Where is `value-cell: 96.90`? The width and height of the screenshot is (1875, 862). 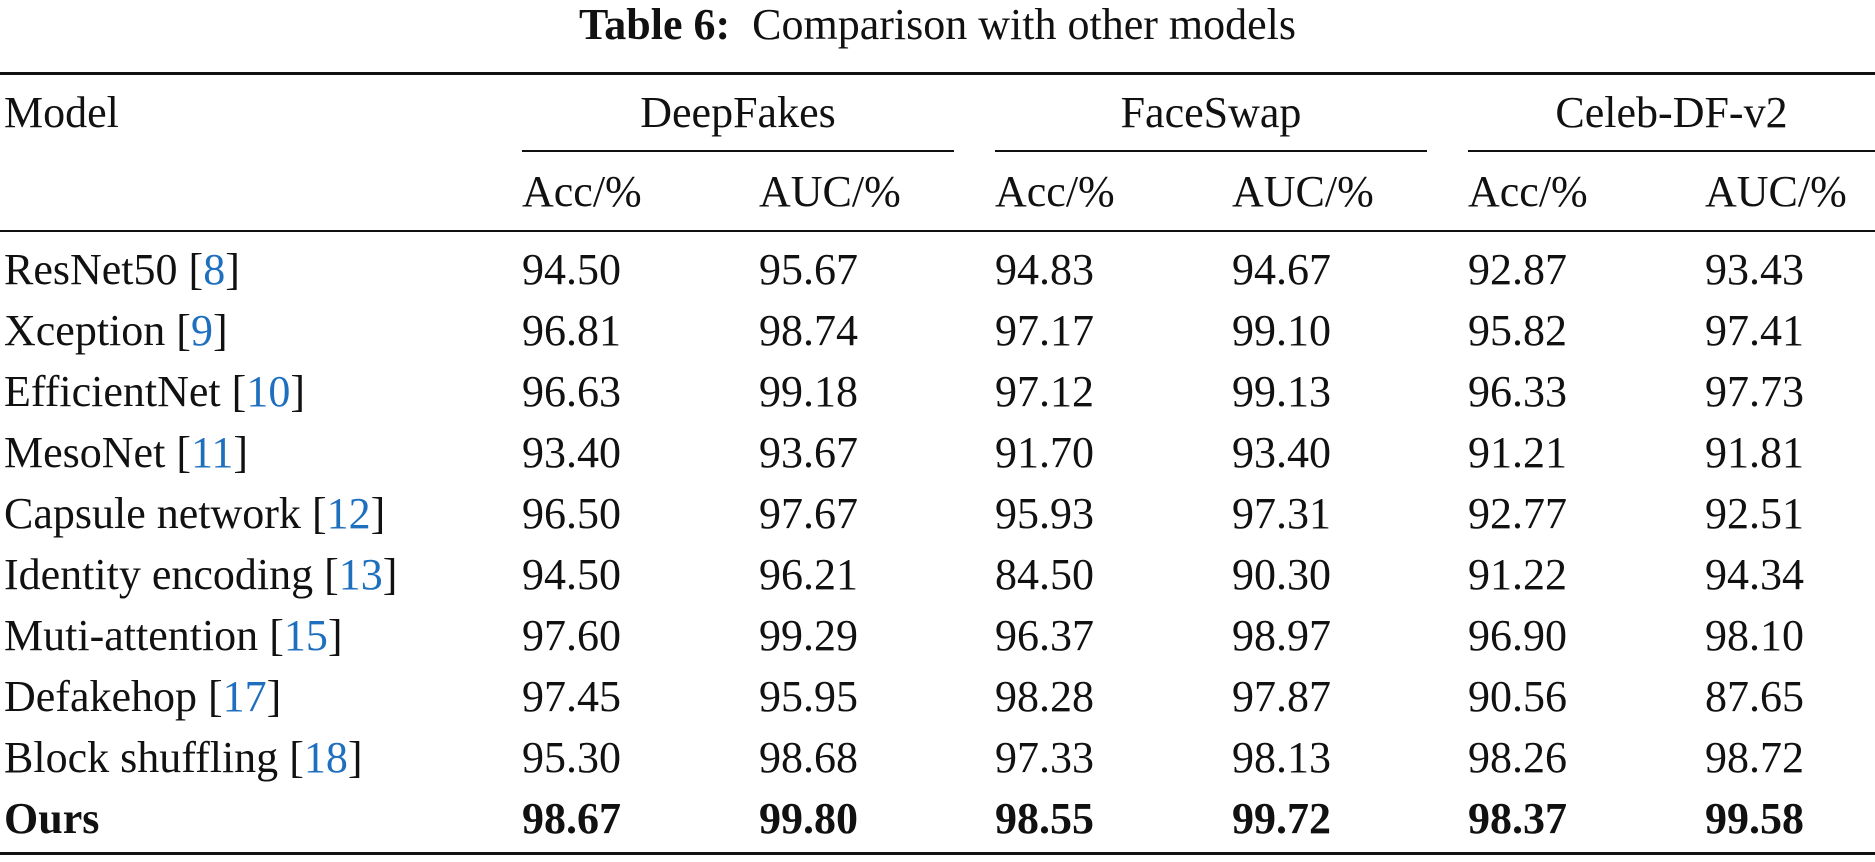
value-cell: 96.90 is located at coordinates (1517, 635).